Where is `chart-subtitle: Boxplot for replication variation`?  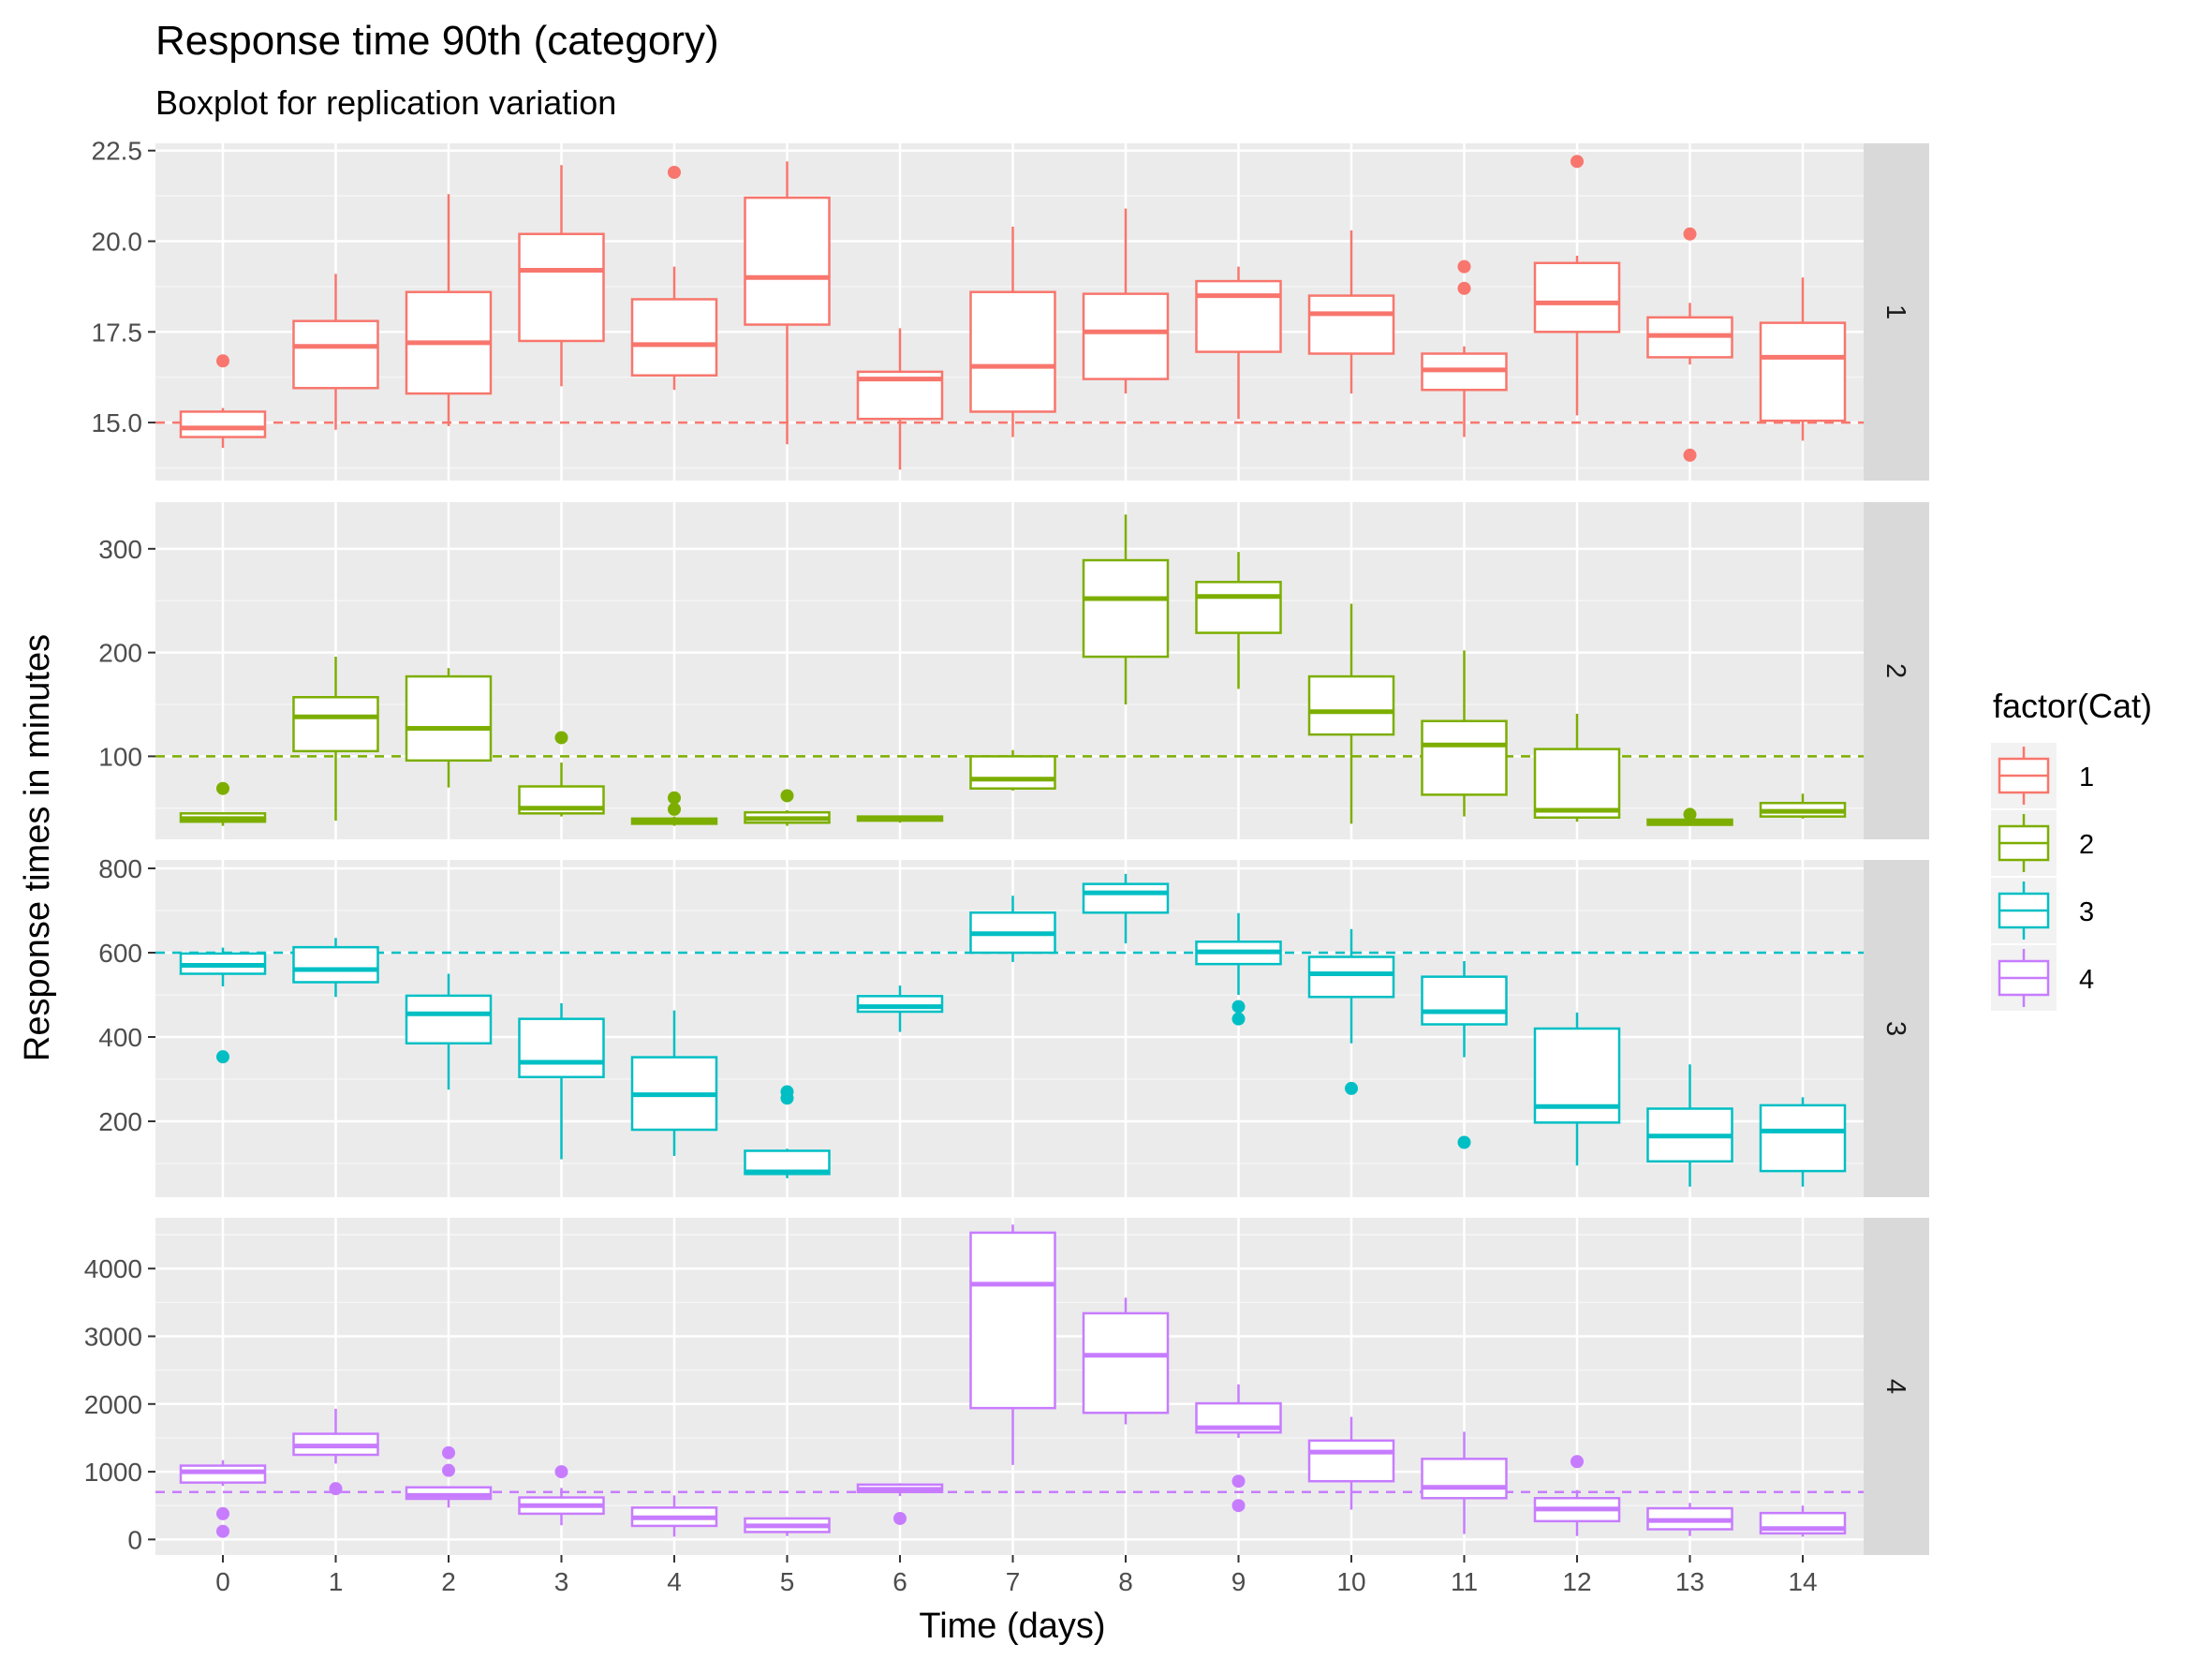 chart-subtitle: Boxplot for replication variation is located at coordinates (385, 103).